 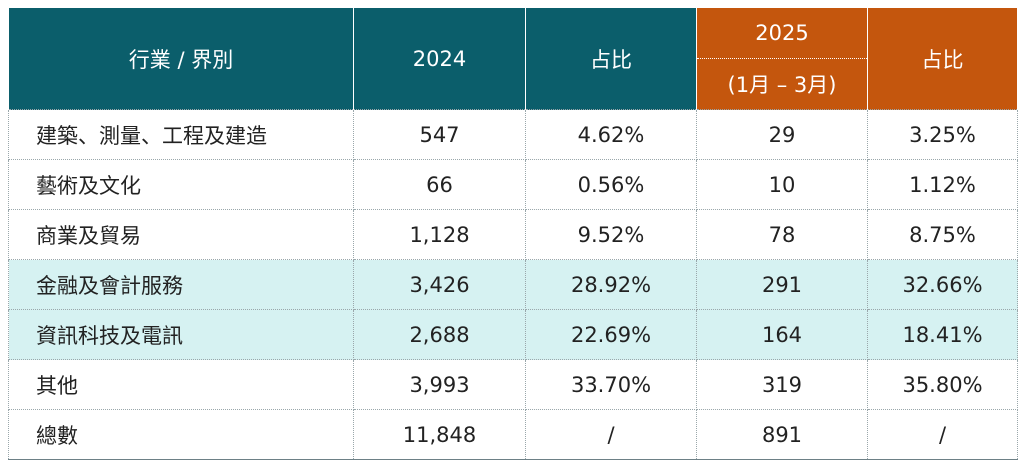 I want to click on value-2024-cell: 3,993, so click(x=439, y=384).